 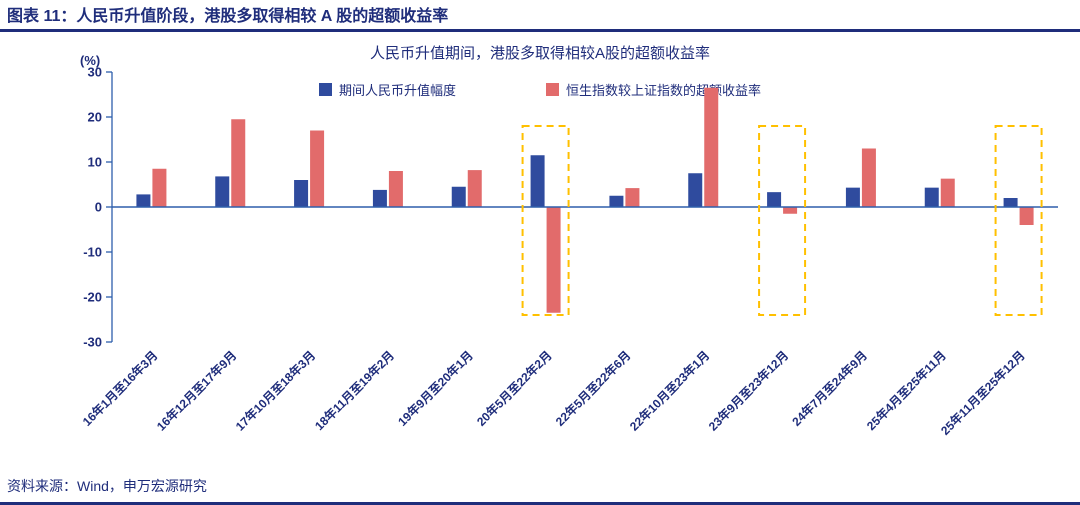 What do you see at coordinates (95, 72) in the screenshot?
I see `y-tick-label: 30` at bounding box center [95, 72].